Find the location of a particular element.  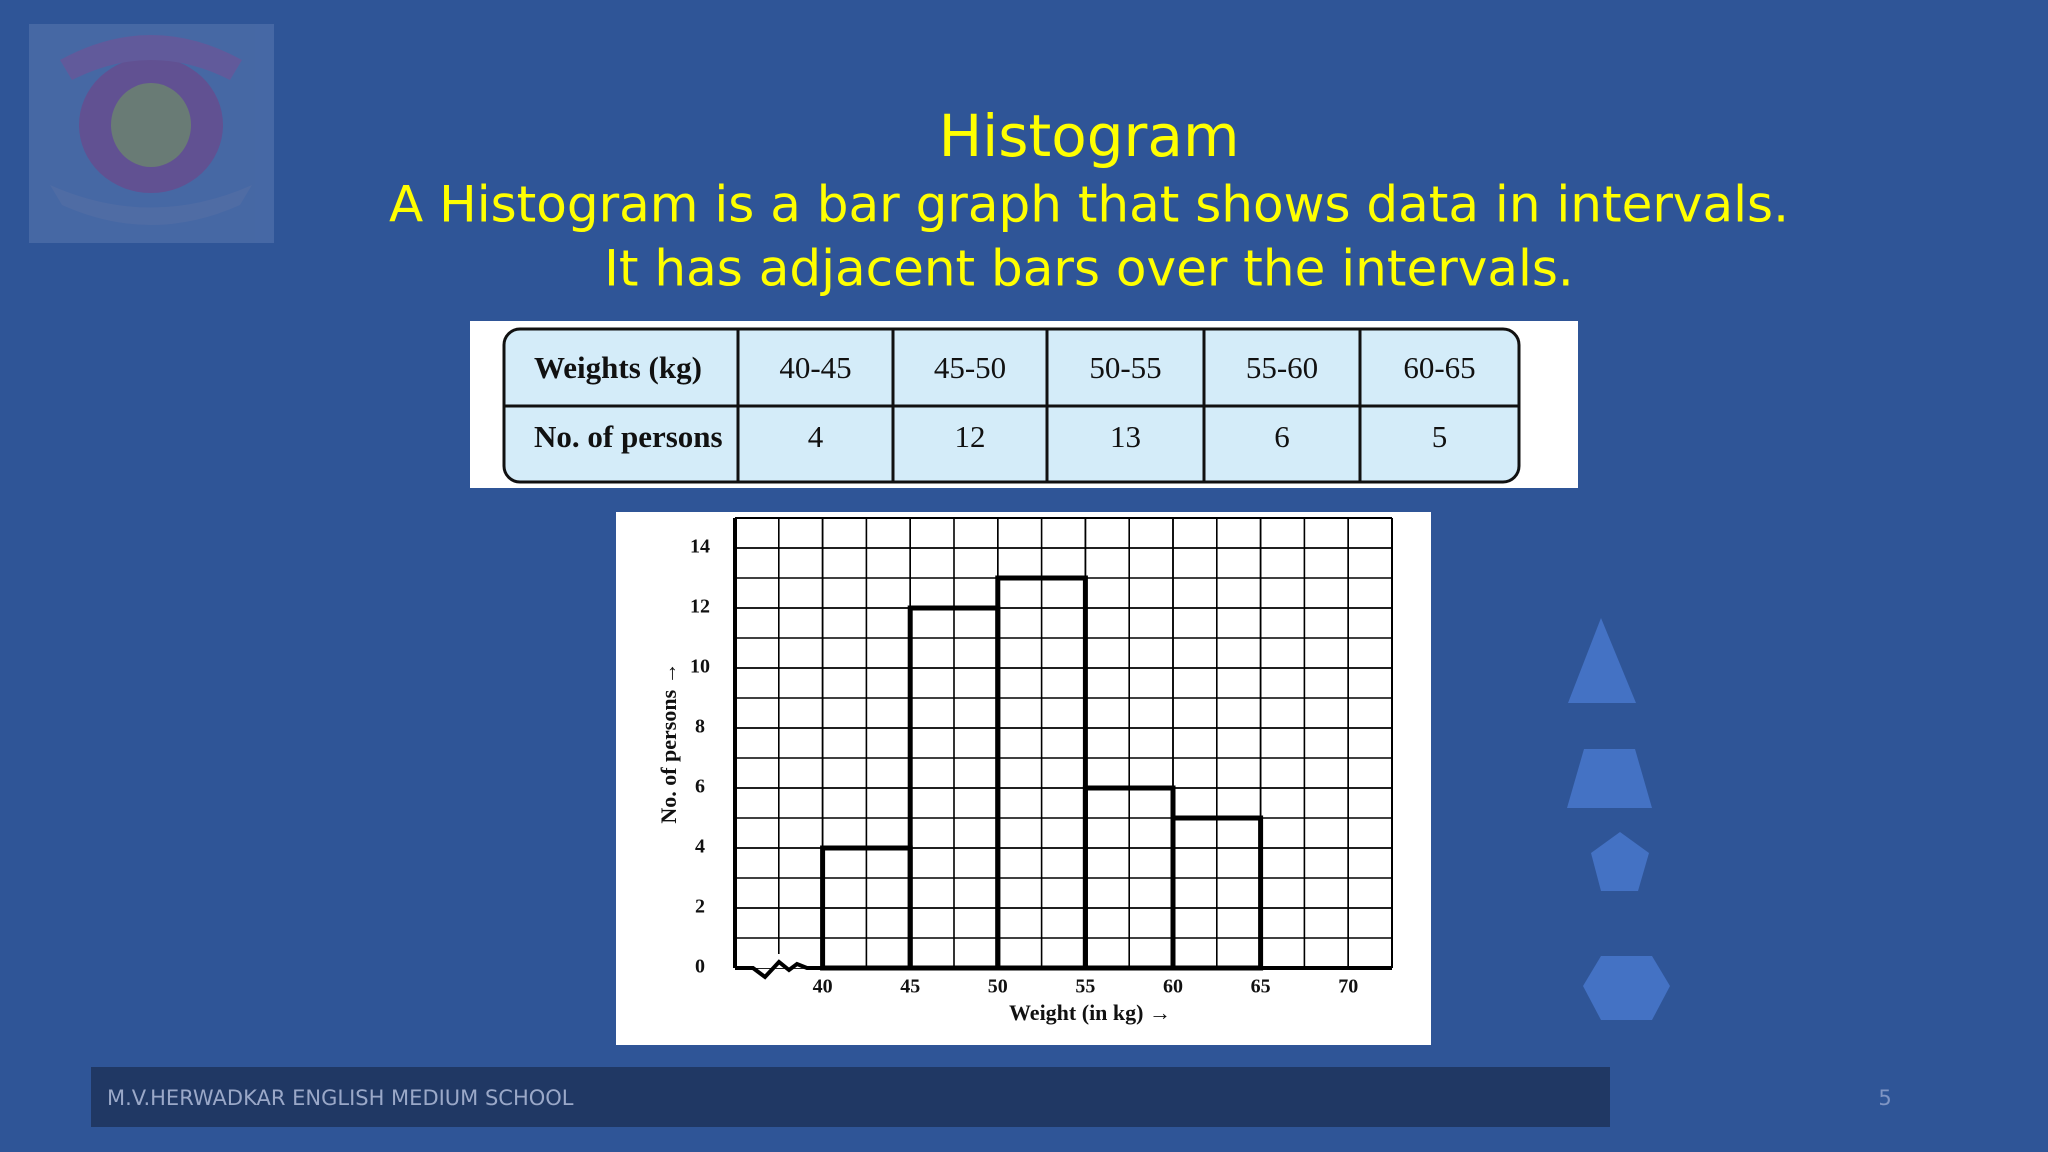

table-cell: 13 is located at coordinates (1125, 436).